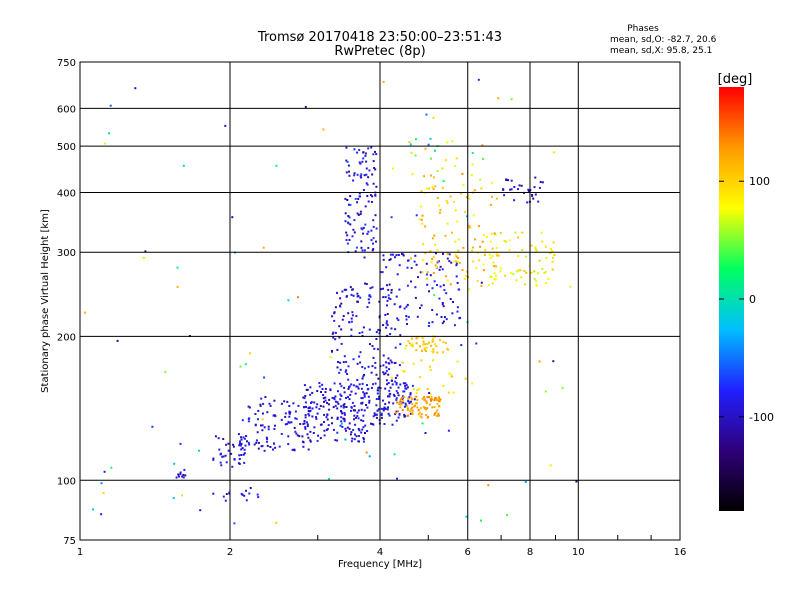 The width and height of the screenshot is (800, 600). Describe the element at coordinates (468, 552) in the screenshot. I see `x-tick-label: 6` at that location.